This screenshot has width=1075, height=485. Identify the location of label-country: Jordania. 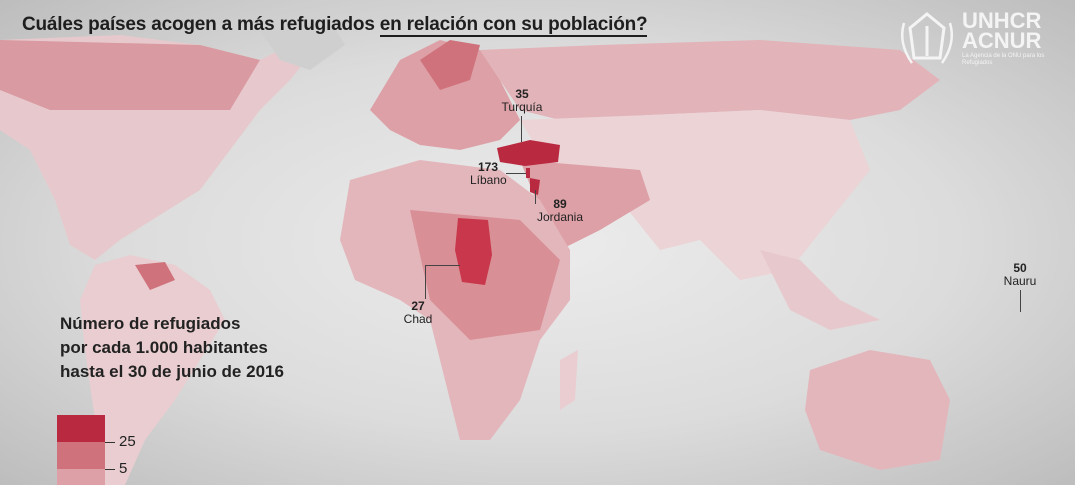
(560, 217).